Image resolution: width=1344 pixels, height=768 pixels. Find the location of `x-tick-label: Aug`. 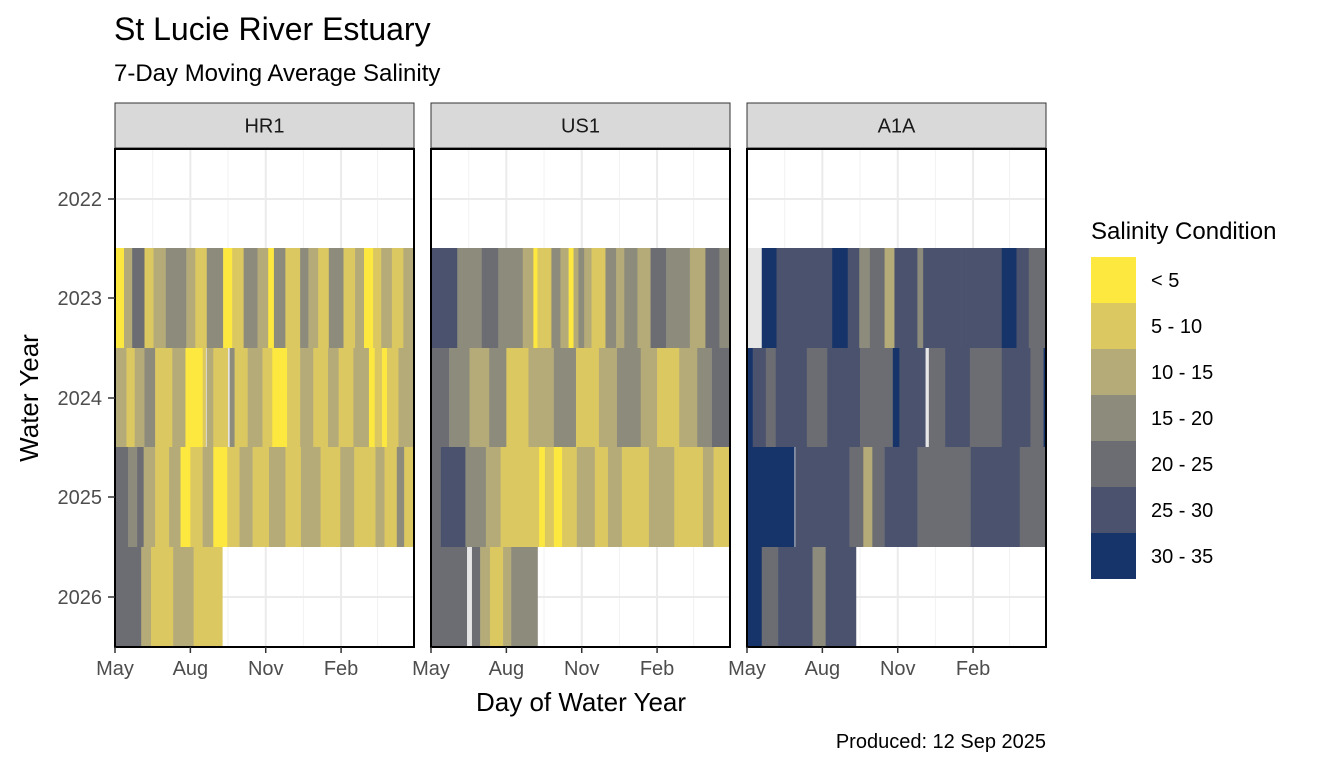

x-tick-label: Aug is located at coordinates (823, 669).